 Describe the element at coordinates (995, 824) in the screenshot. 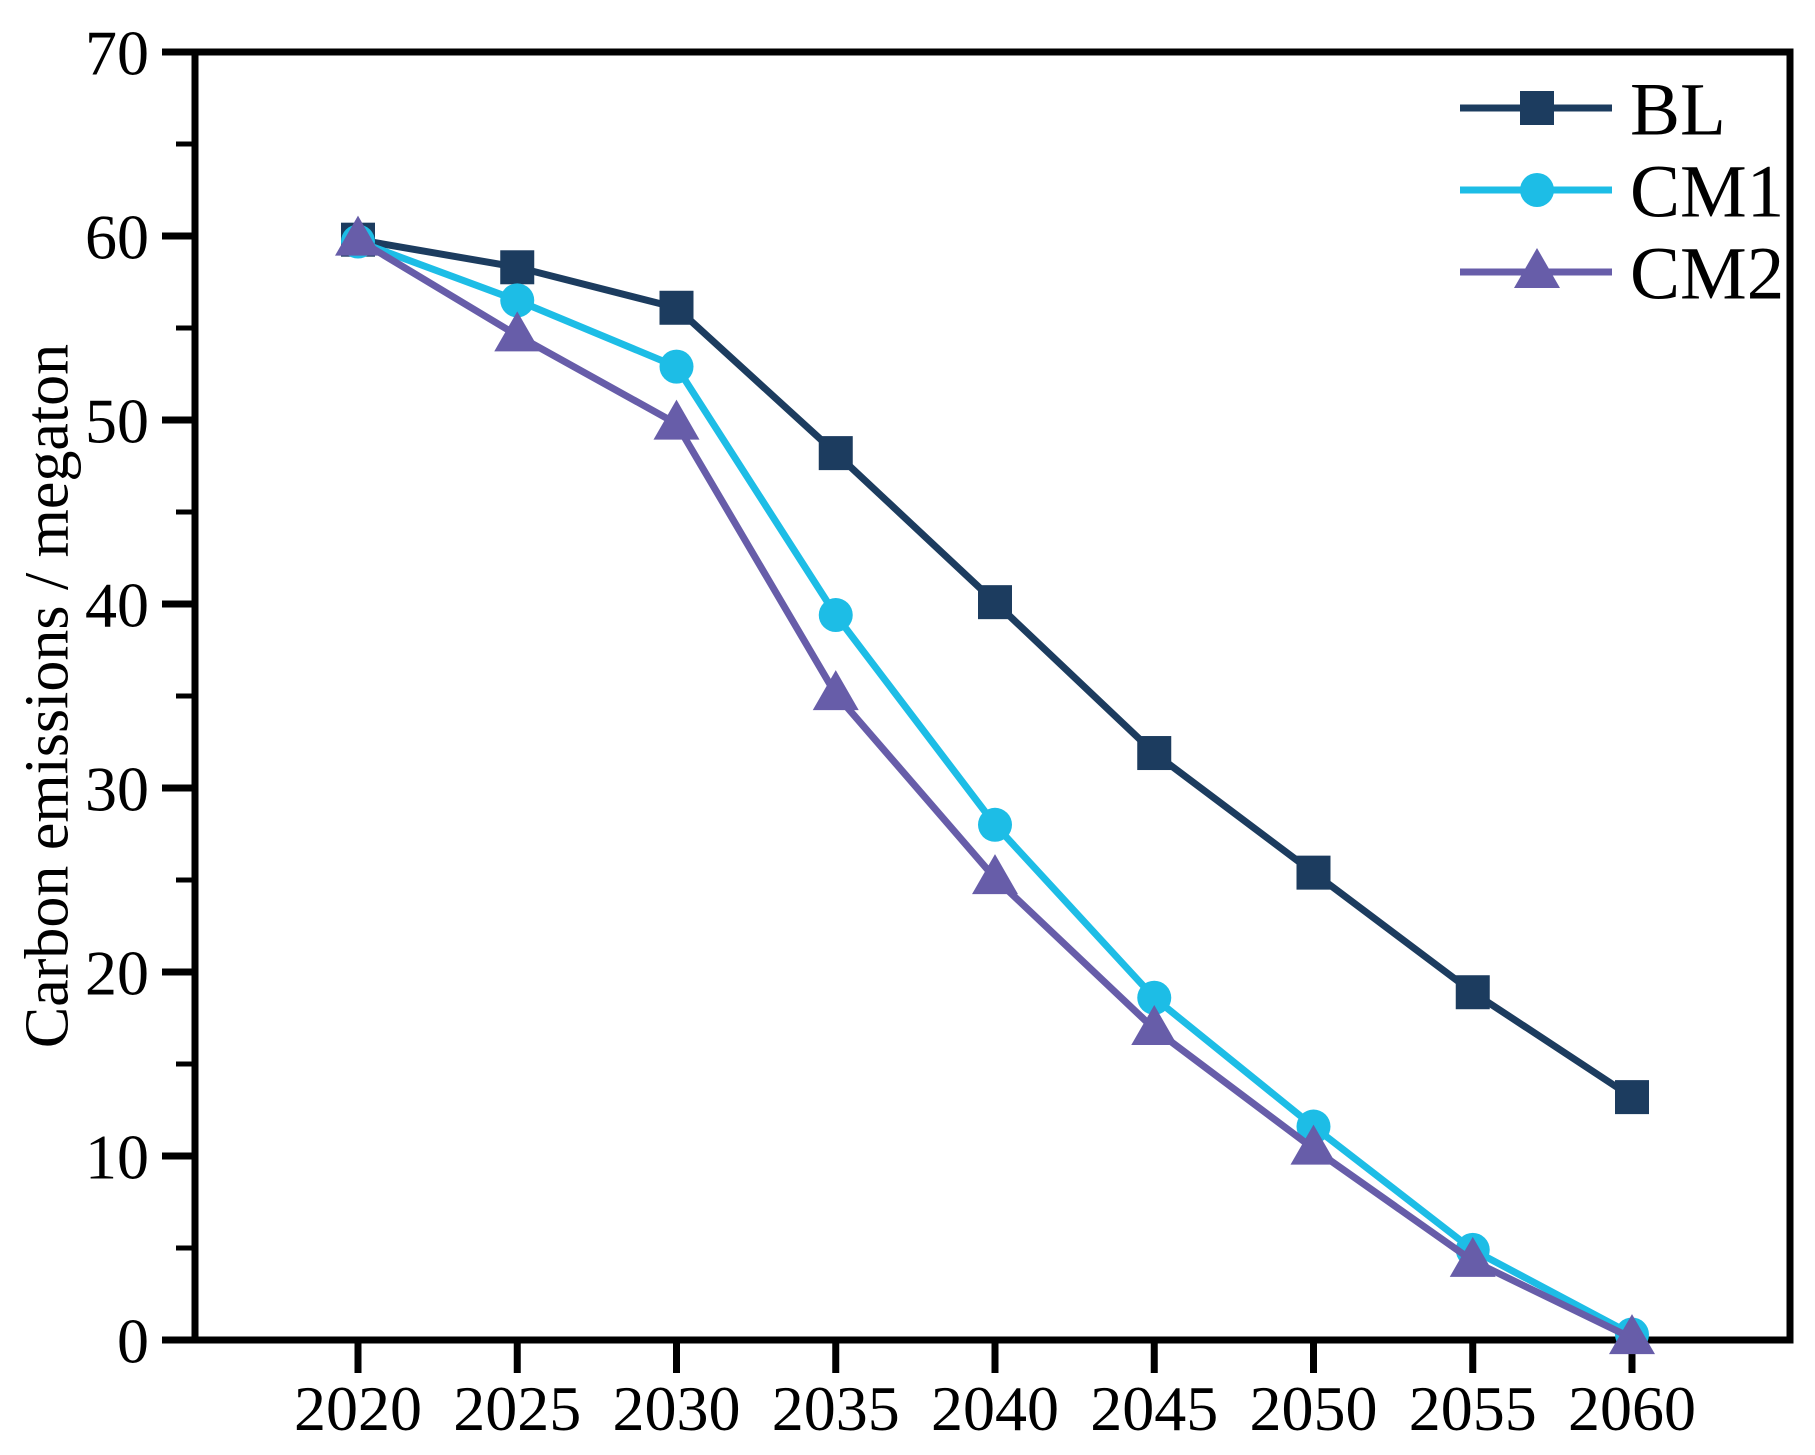

I see `marker-CM1-2040` at that location.